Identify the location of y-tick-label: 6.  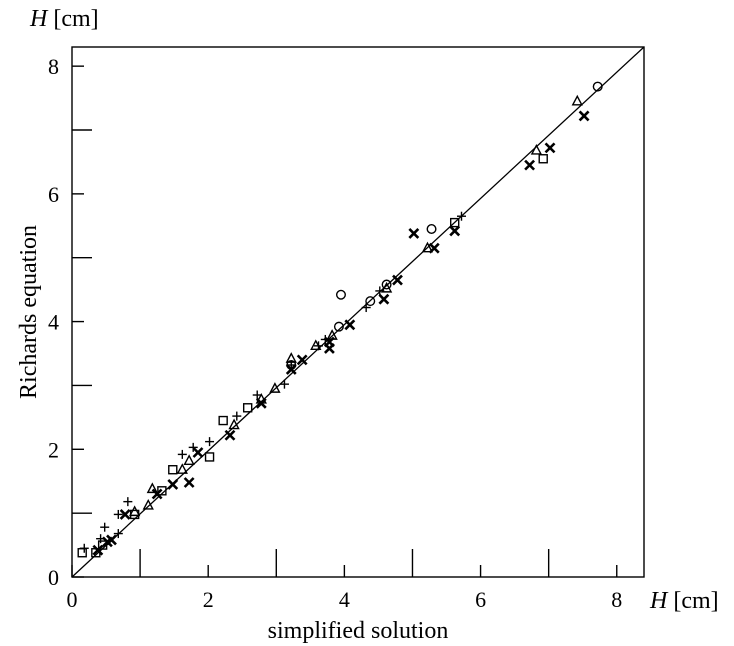
(53, 194).